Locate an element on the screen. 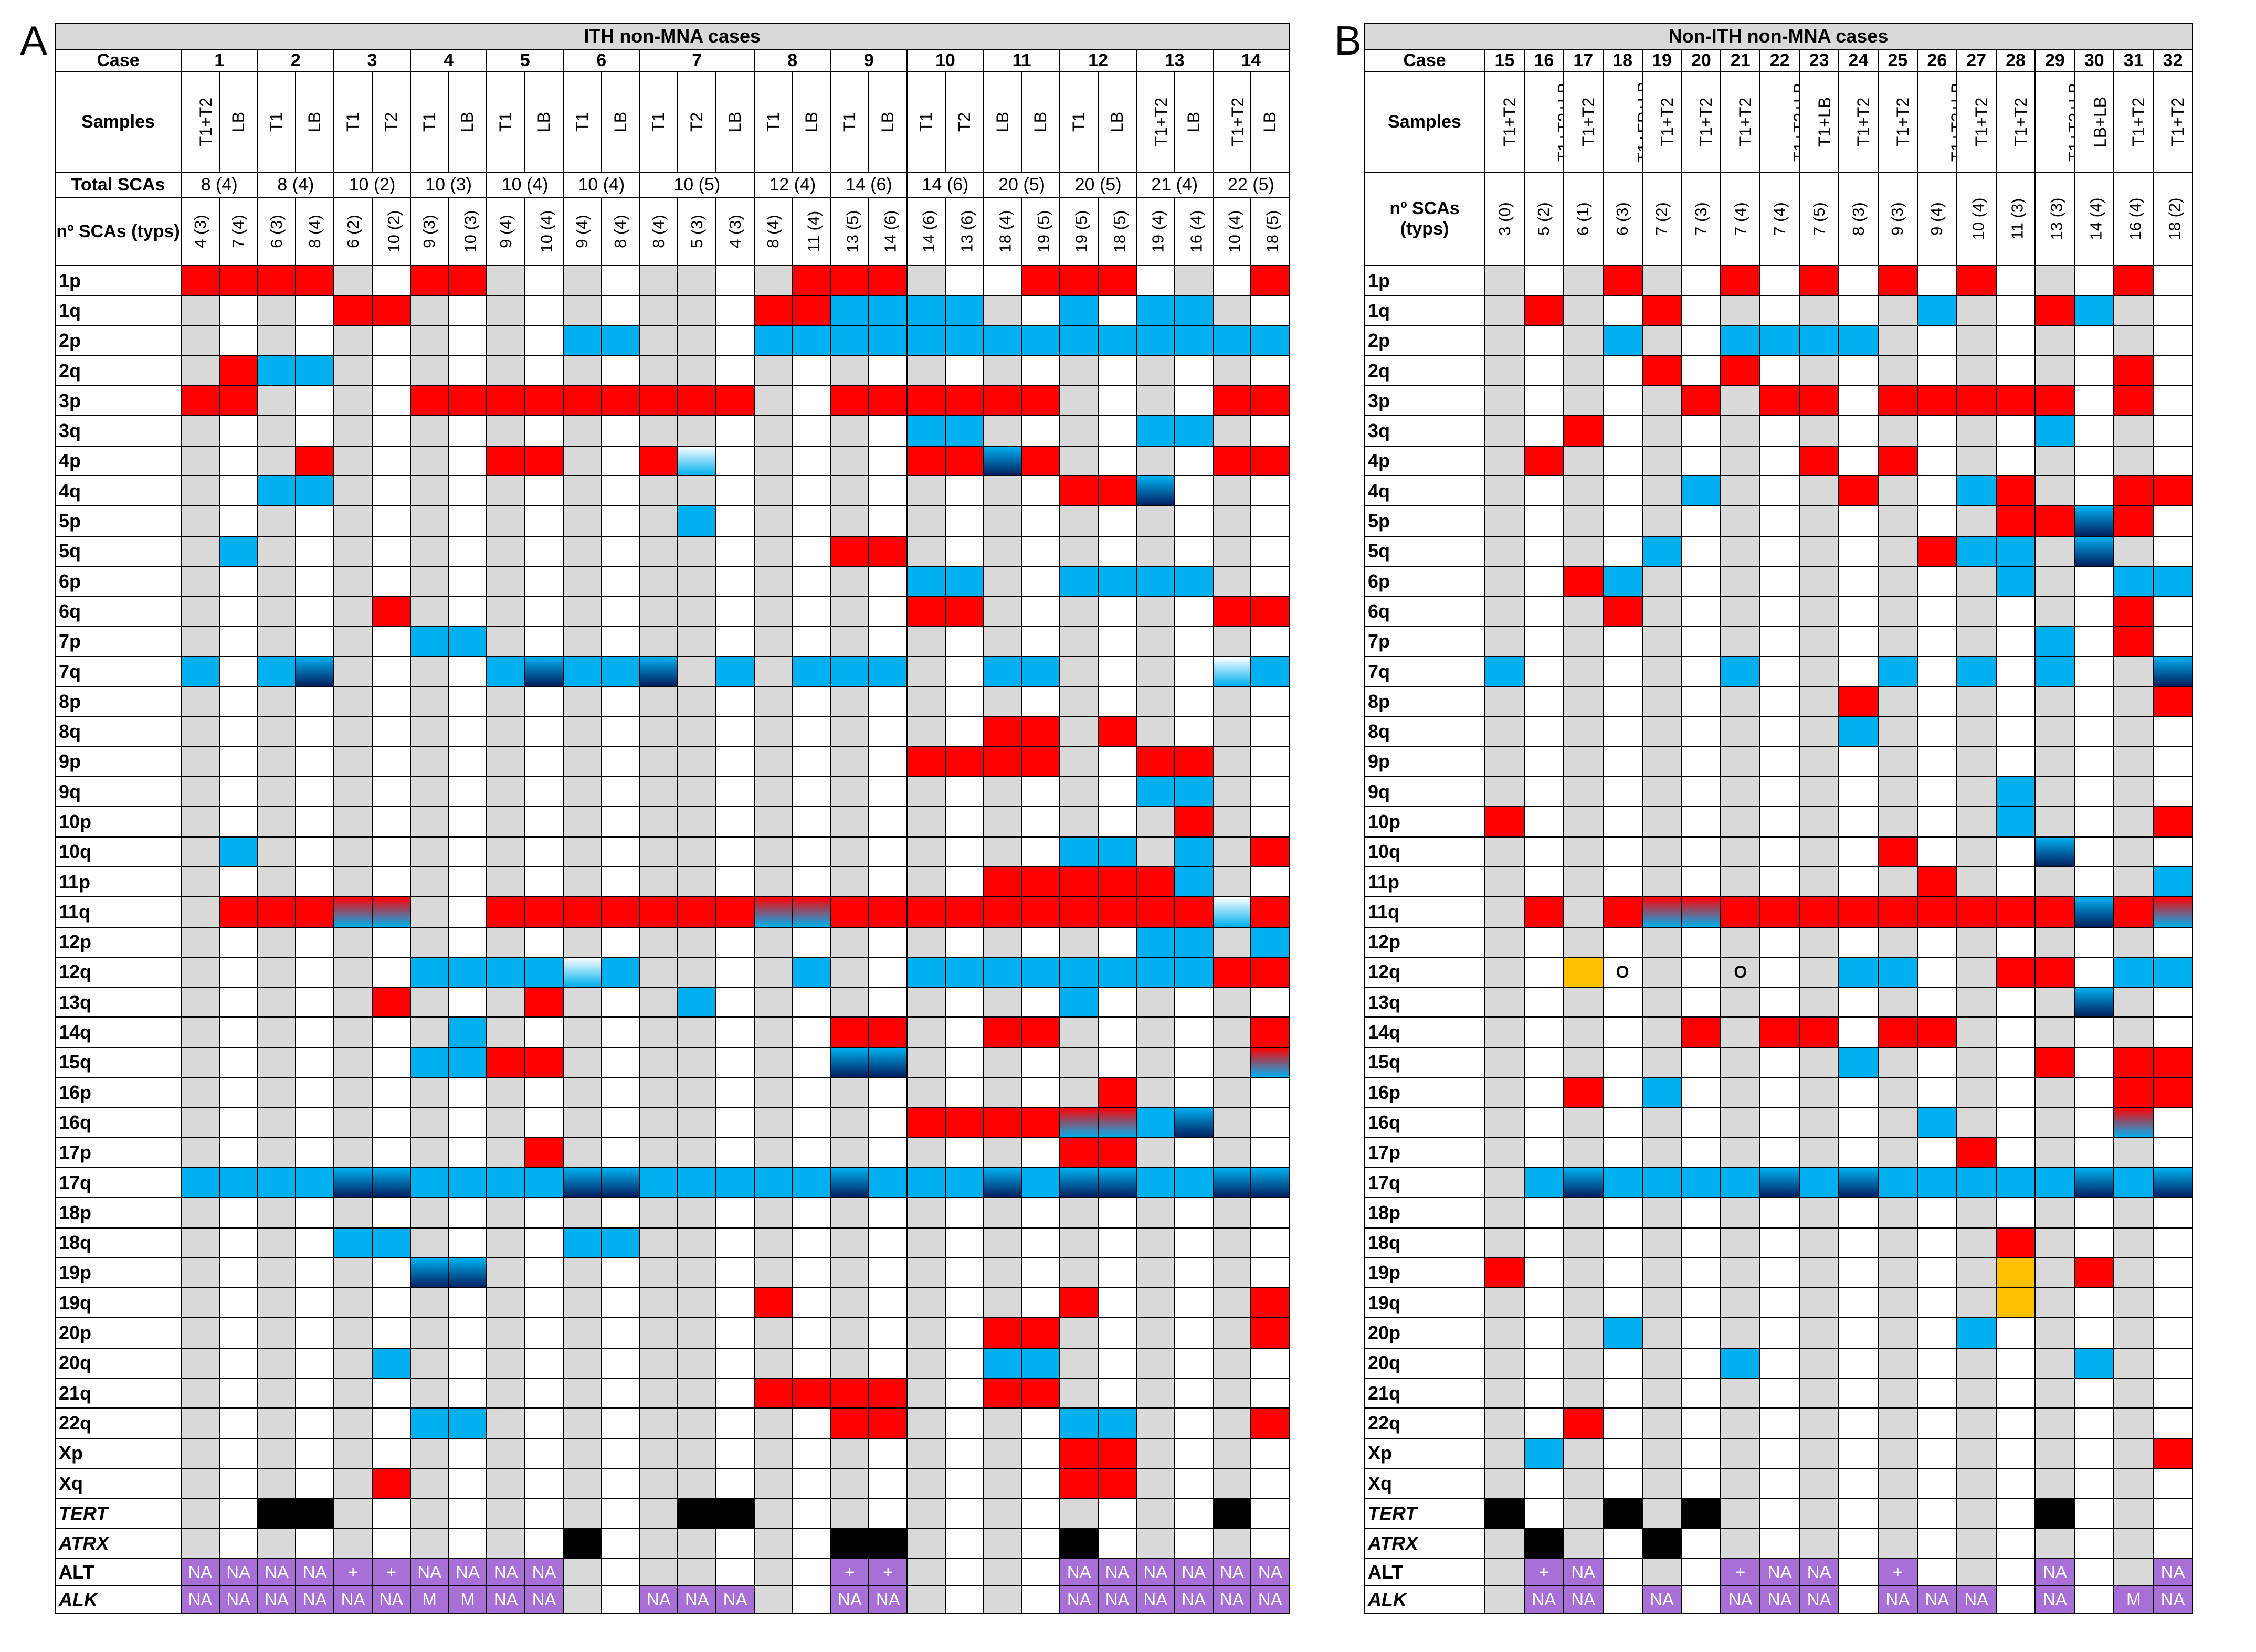 This screenshot has width=2256, height=1652. n-scas-value: 8 (4) is located at coordinates (659, 231).